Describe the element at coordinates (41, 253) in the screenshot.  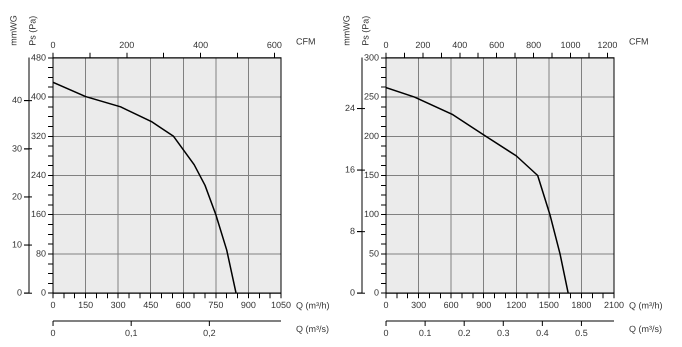
I see `y-tick-label: 80` at that location.